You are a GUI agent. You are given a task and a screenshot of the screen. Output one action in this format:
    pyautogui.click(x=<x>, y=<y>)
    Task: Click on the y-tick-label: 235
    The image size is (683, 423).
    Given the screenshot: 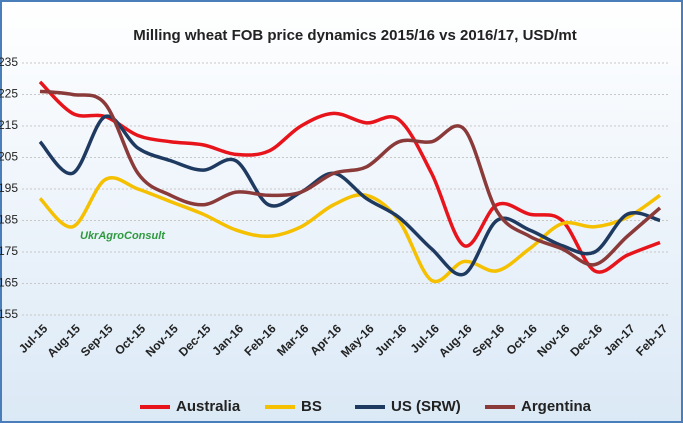 What is the action you would take?
    pyautogui.click(x=9, y=62)
    